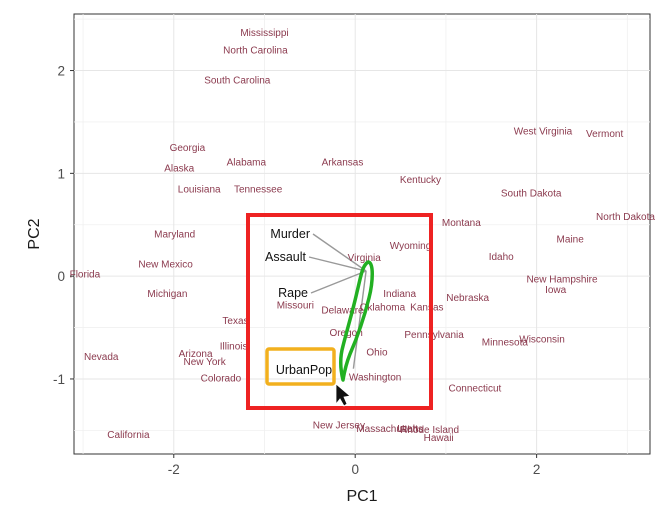 This screenshot has width=666, height=513. What do you see at coordinates (174, 235) in the screenshot?
I see `state-label: Maryland` at bounding box center [174, 235].